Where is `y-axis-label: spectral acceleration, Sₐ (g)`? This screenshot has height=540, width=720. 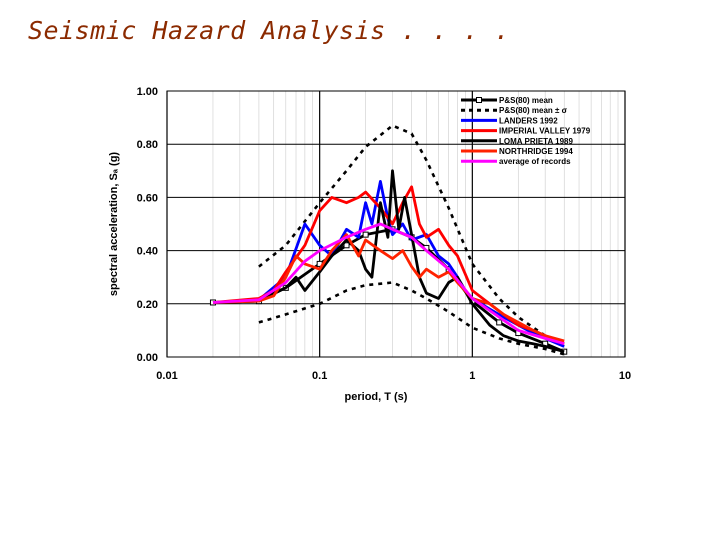 y-axis-label: spectral acceleration, Sₐ (g) is located at coordinates (114, 224).